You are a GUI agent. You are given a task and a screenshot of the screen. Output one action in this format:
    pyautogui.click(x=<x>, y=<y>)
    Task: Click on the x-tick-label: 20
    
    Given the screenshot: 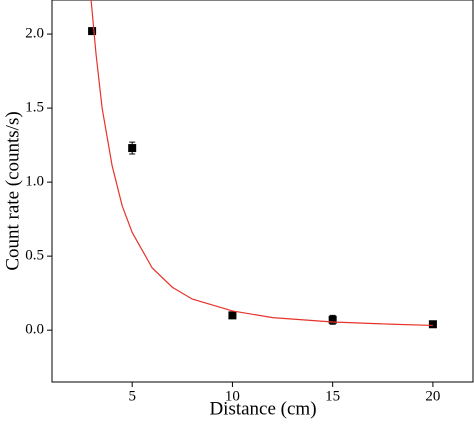 What is the action you would take?
    pyautogui.click(x=432, y=396)
    